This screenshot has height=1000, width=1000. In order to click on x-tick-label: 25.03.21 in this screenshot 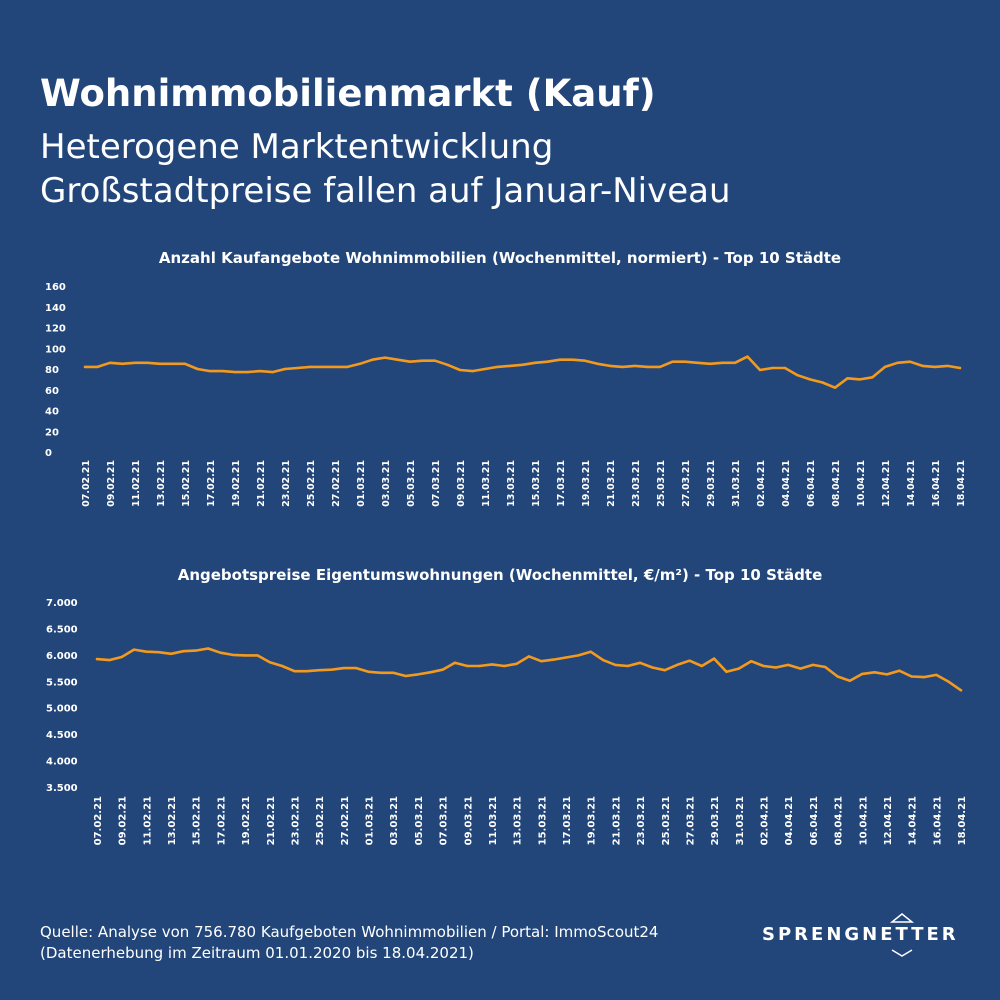, I will do `click(666, 820)`.